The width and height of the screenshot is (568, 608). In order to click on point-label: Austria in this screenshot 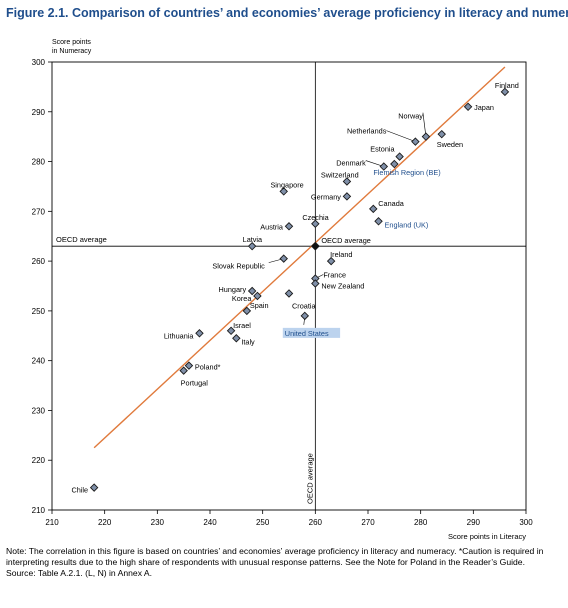, I will do `click(272, 226)`.